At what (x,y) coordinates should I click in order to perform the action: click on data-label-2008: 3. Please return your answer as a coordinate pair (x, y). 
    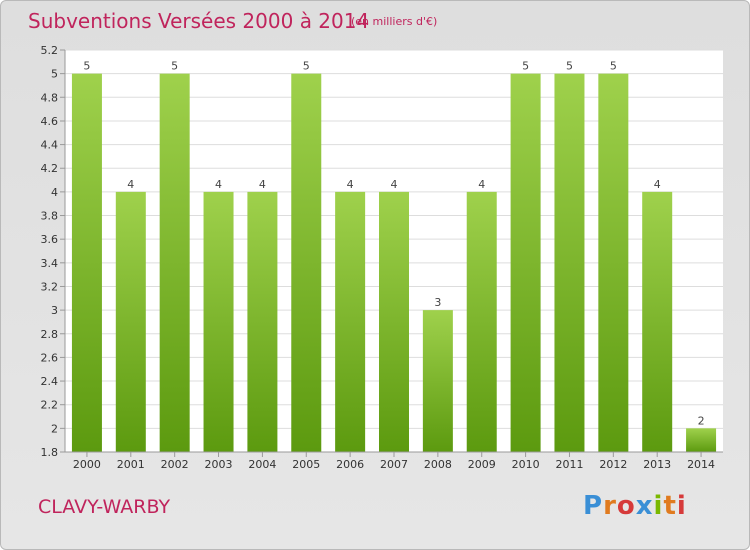
    Looking at the image, I should click on (437, 302).